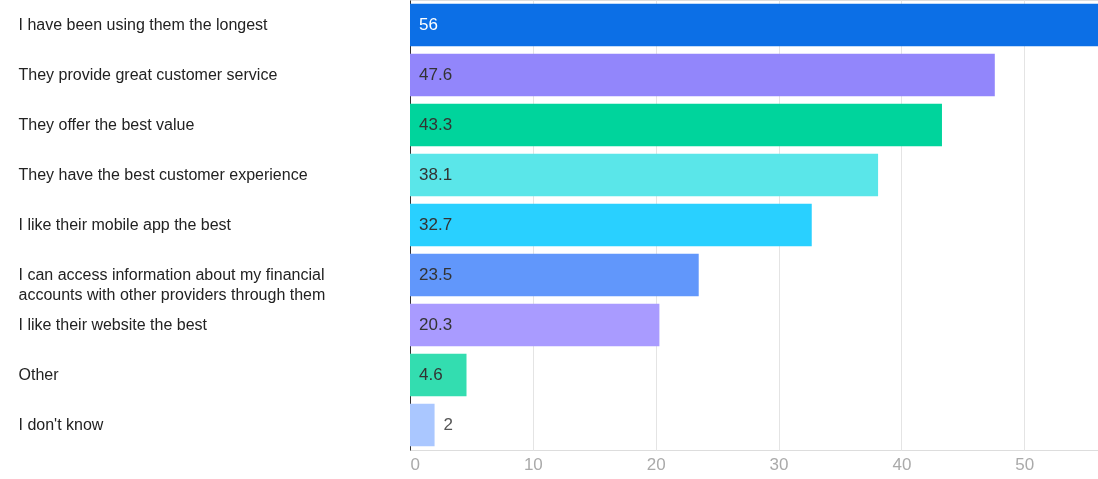 This screenshot has width=1098, height=479. Describe the element at coordinates (106, 124) in the screenshot. I see `y-tick-label: They offer the best value` at that location.